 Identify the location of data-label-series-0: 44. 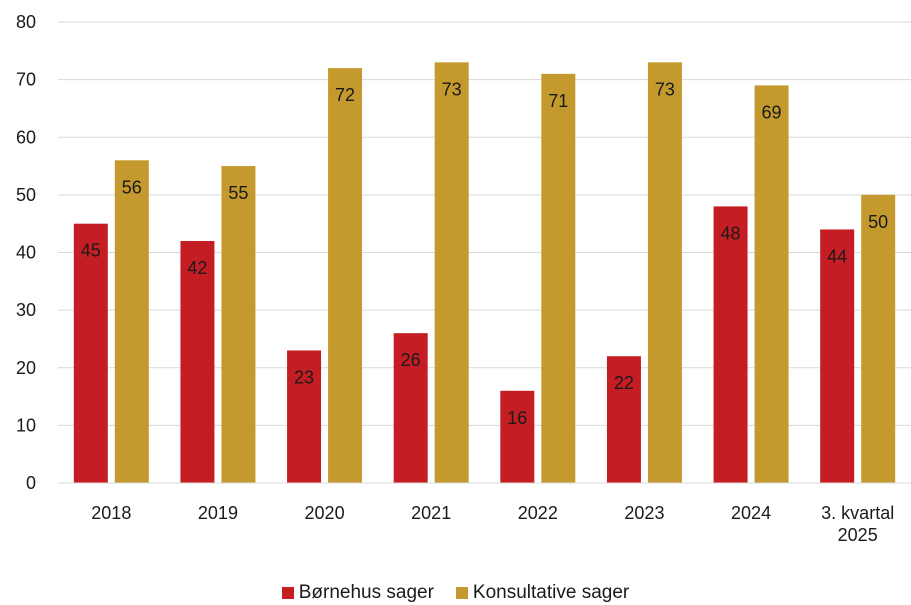
(837, 256).